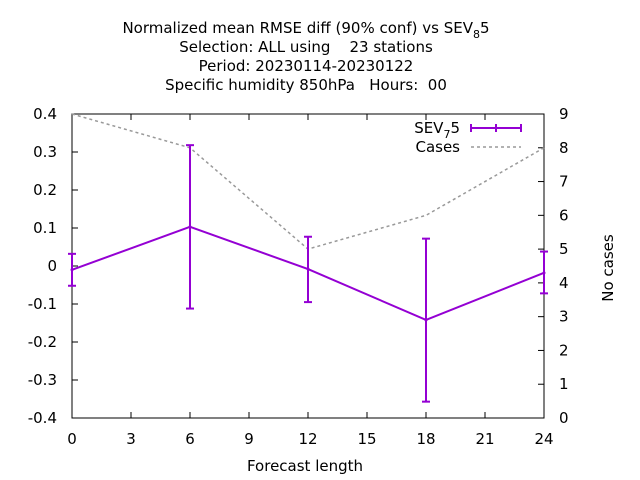 This screenshot has width=640, height=480. I want to click on x-tick-label: 9, so click(249, 439).